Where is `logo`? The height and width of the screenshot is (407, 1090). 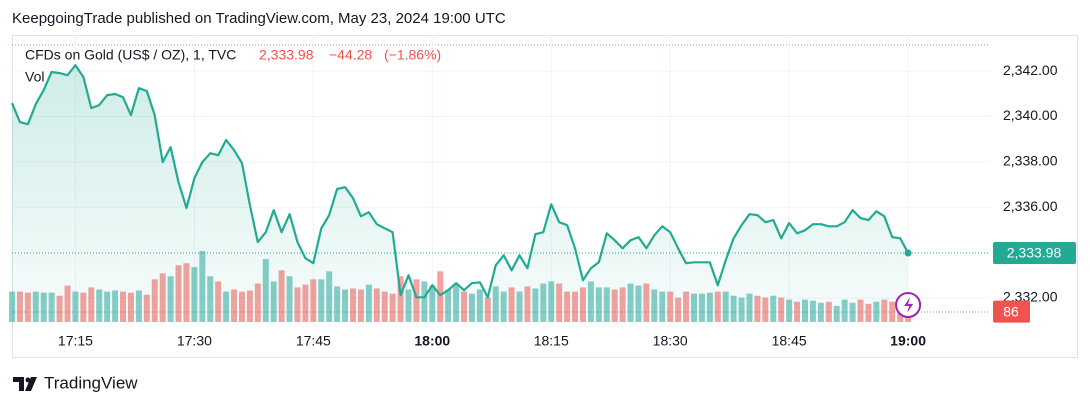
logo is located at coordinates (25, 384).